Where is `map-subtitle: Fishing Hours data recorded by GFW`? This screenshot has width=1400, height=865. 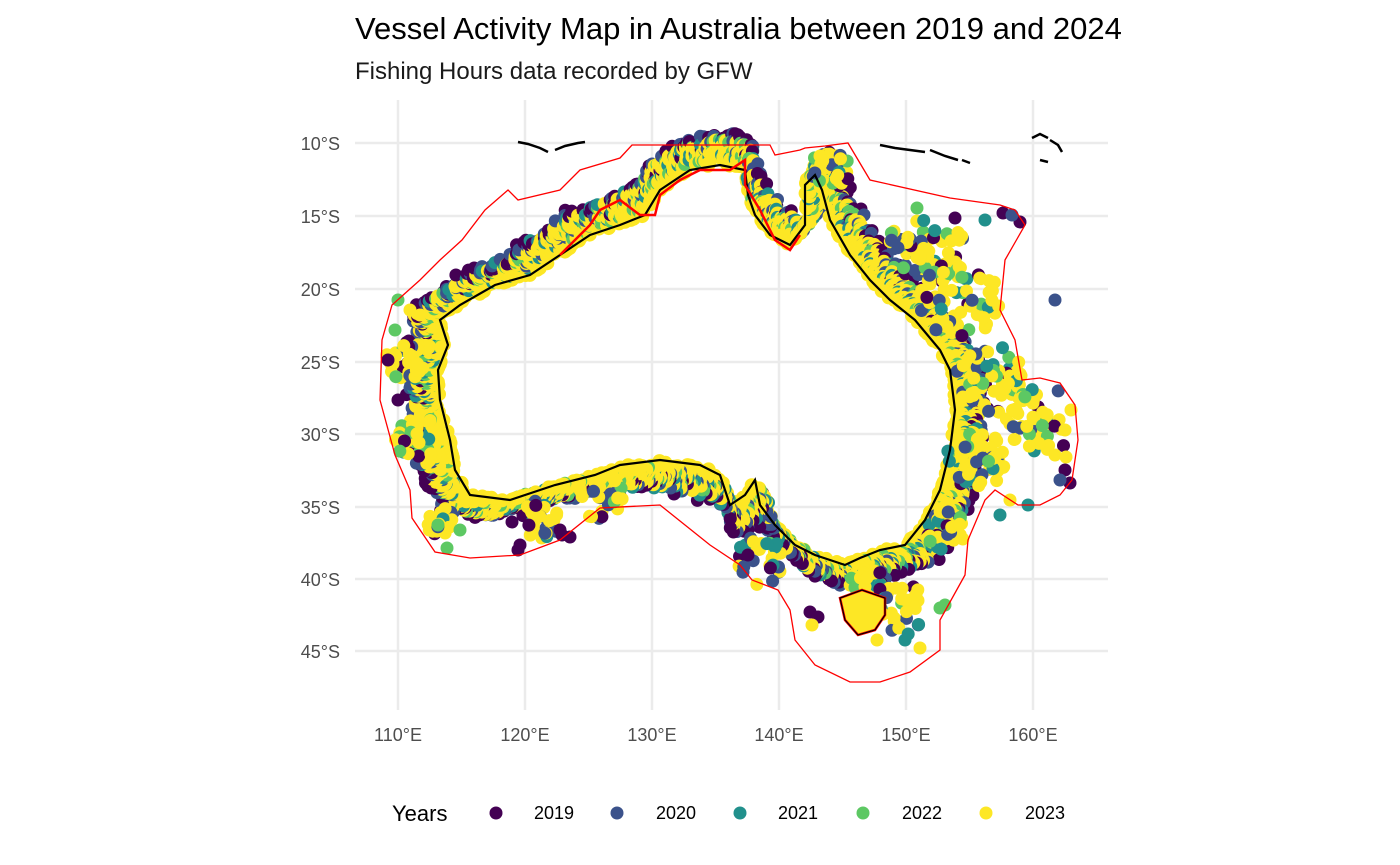 map-subtitle: Fishing Hours data recorded by GFW is located at coordinates (554, 71).